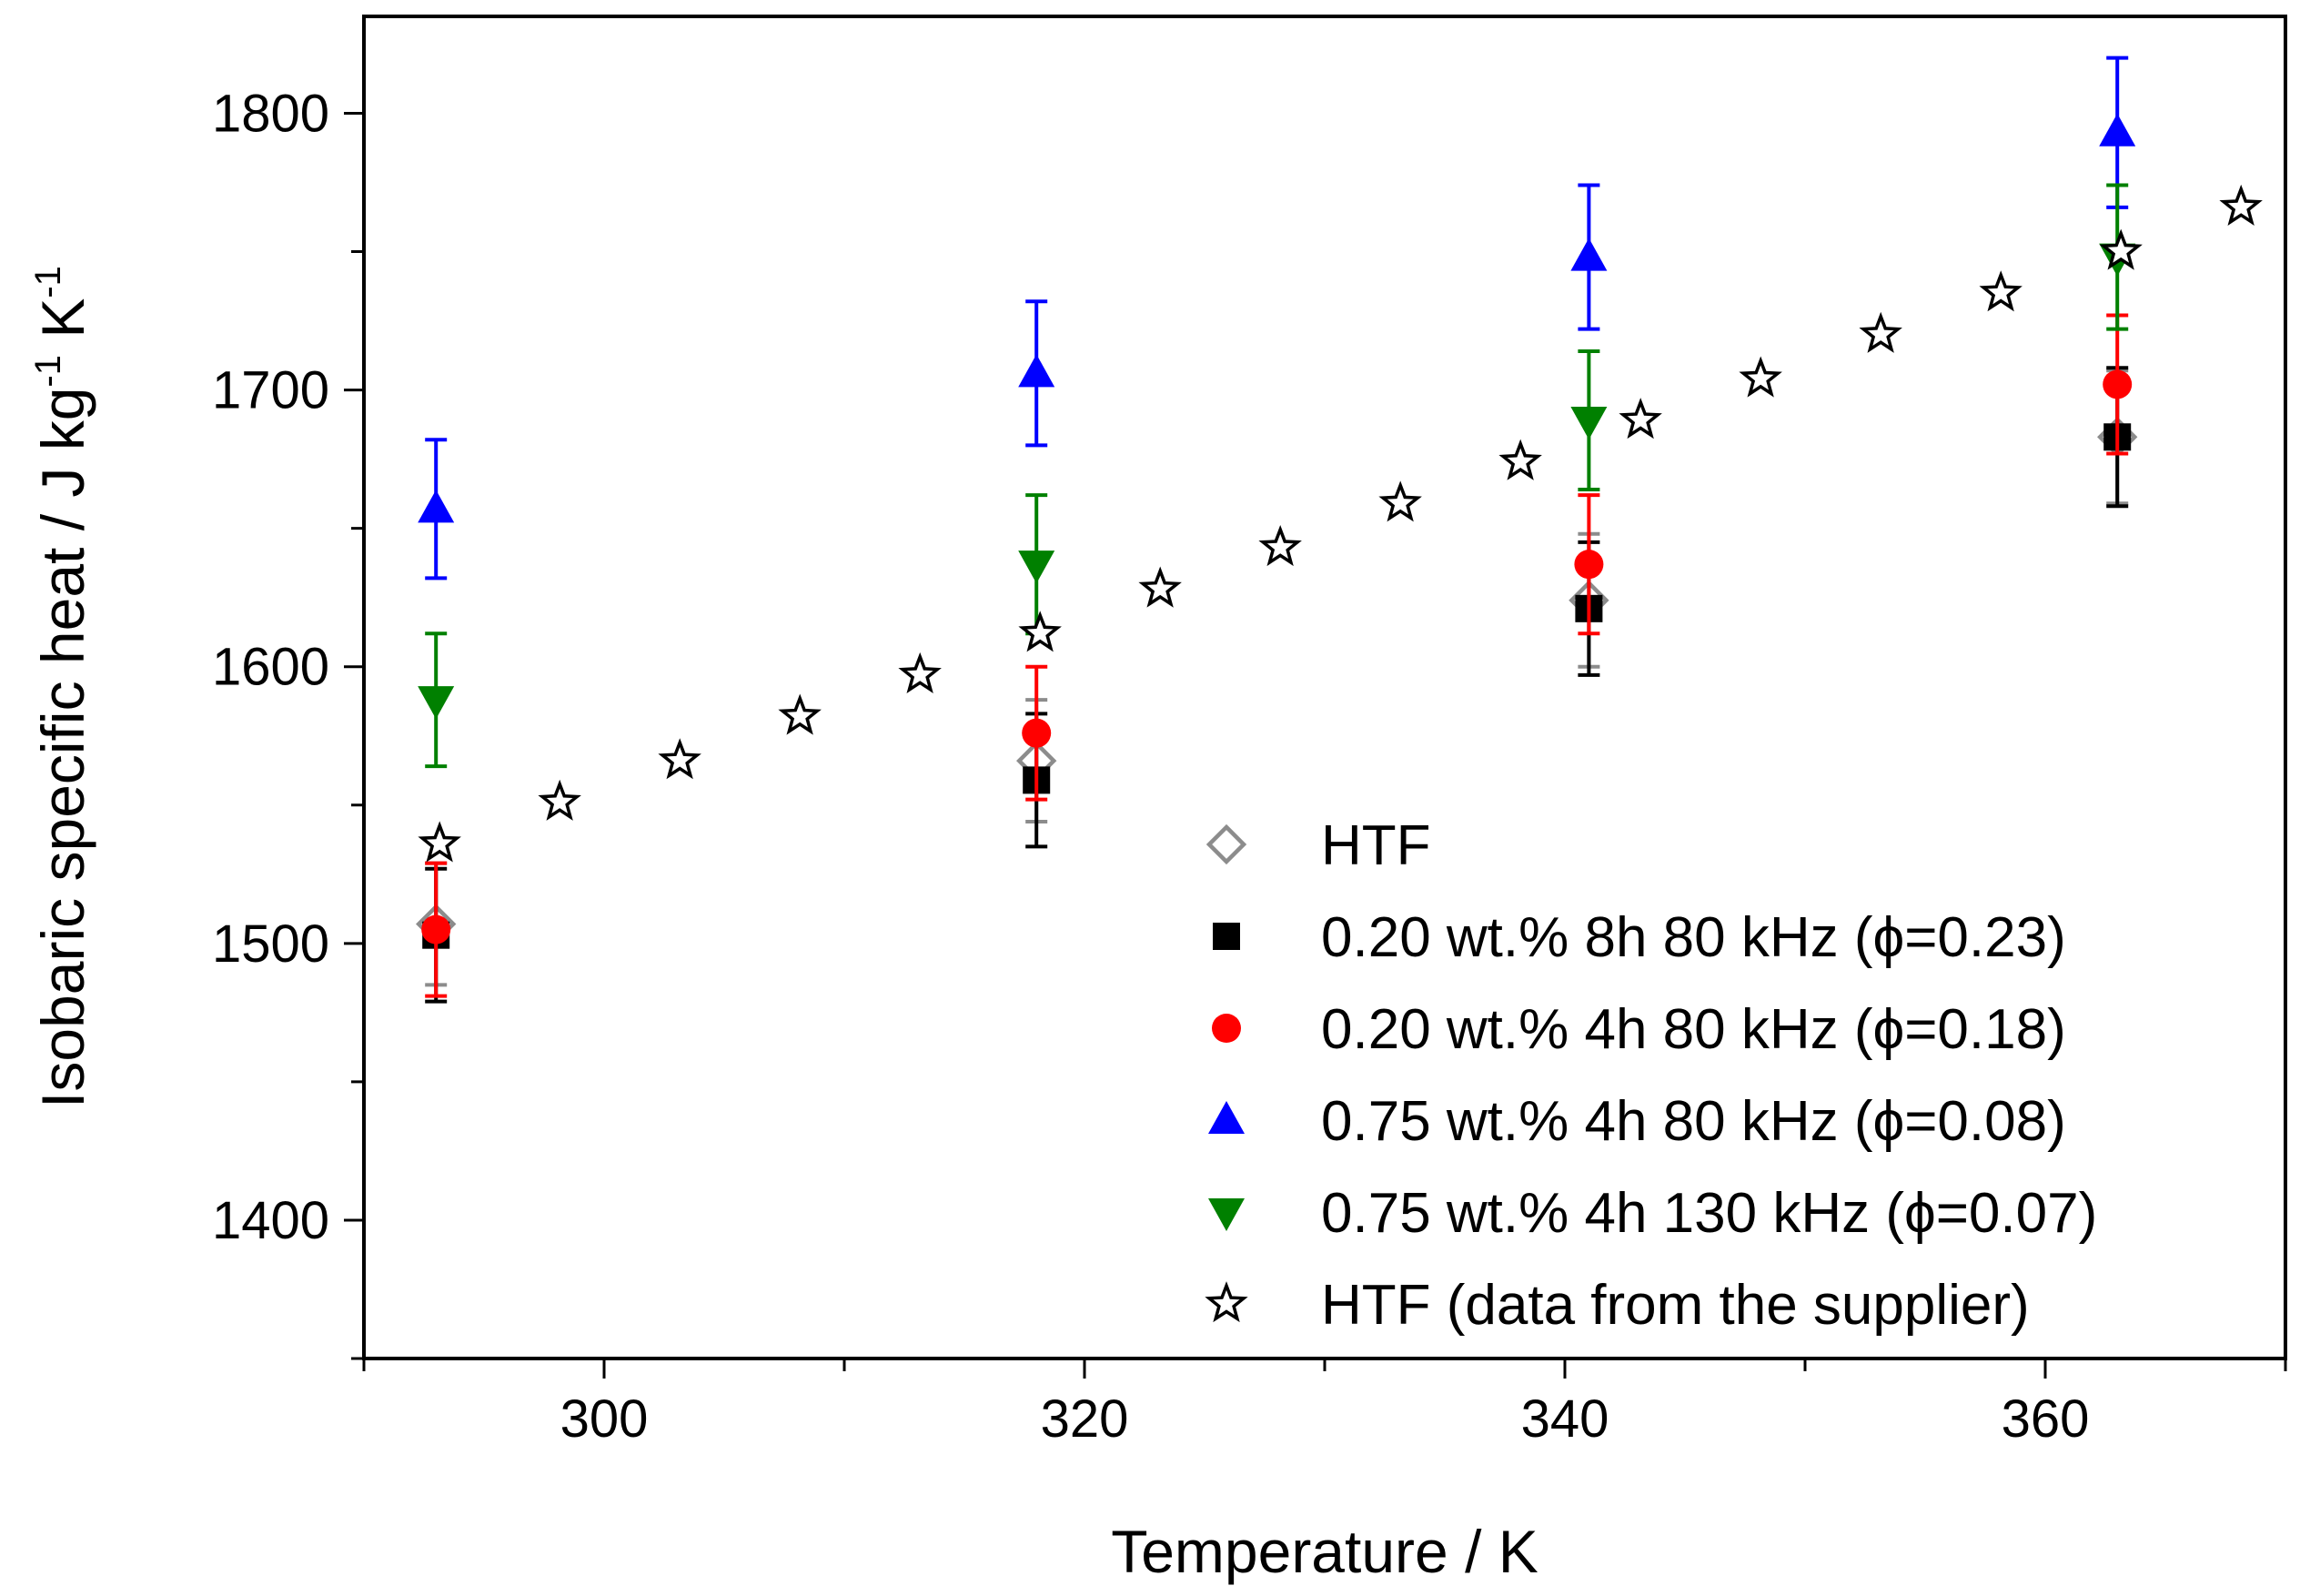 This screenshot has width=2300, height=1596. I want to click on y-axis-title-sup-2: -1, so click(48, 282).